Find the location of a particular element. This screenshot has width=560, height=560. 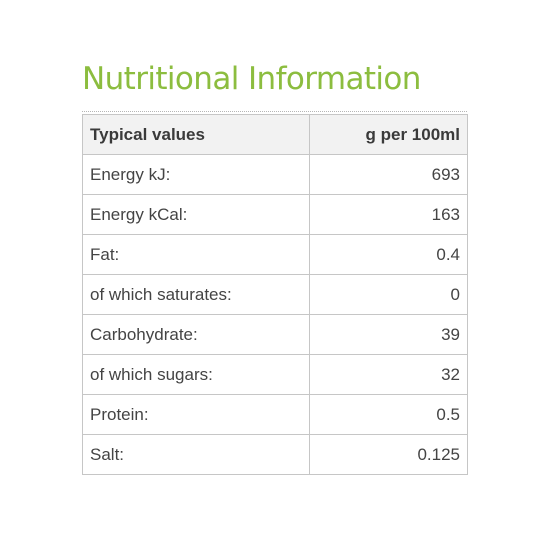

table-row: Carbohydrate: 39 is located at coordinates (275, 334).